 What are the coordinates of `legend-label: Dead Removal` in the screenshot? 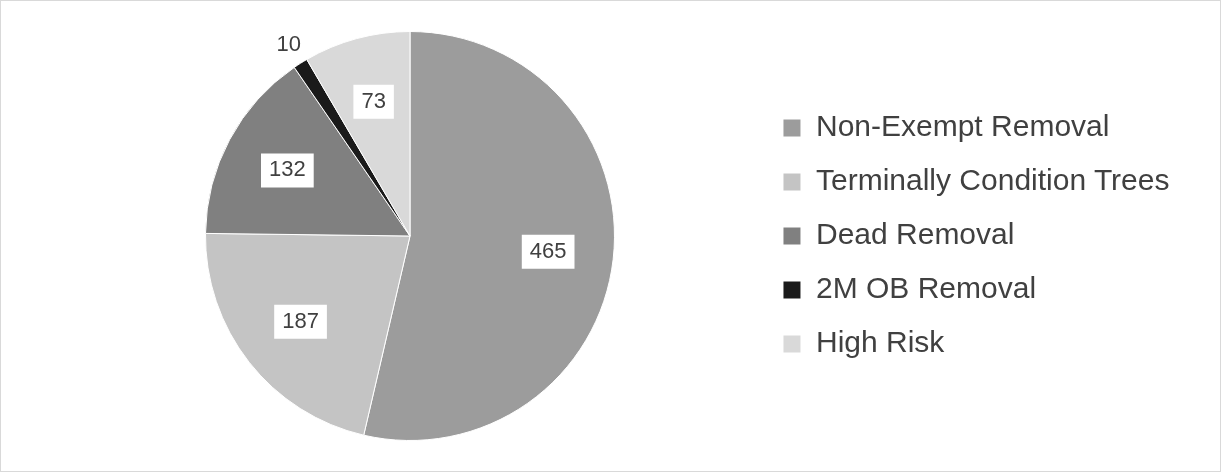 It's located at (915, 234).